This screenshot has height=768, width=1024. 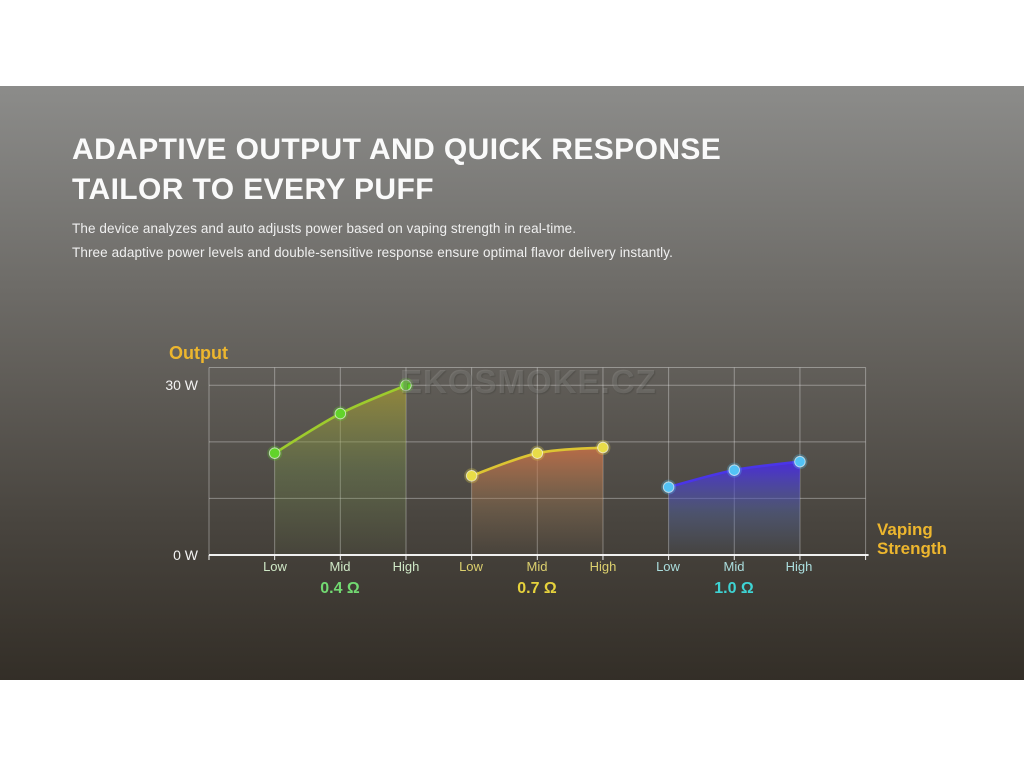 What do you see at coordinates (275, 566) in the screenshot?
I see `tick-label-04-low: Low` at bounding box center [275, 566].